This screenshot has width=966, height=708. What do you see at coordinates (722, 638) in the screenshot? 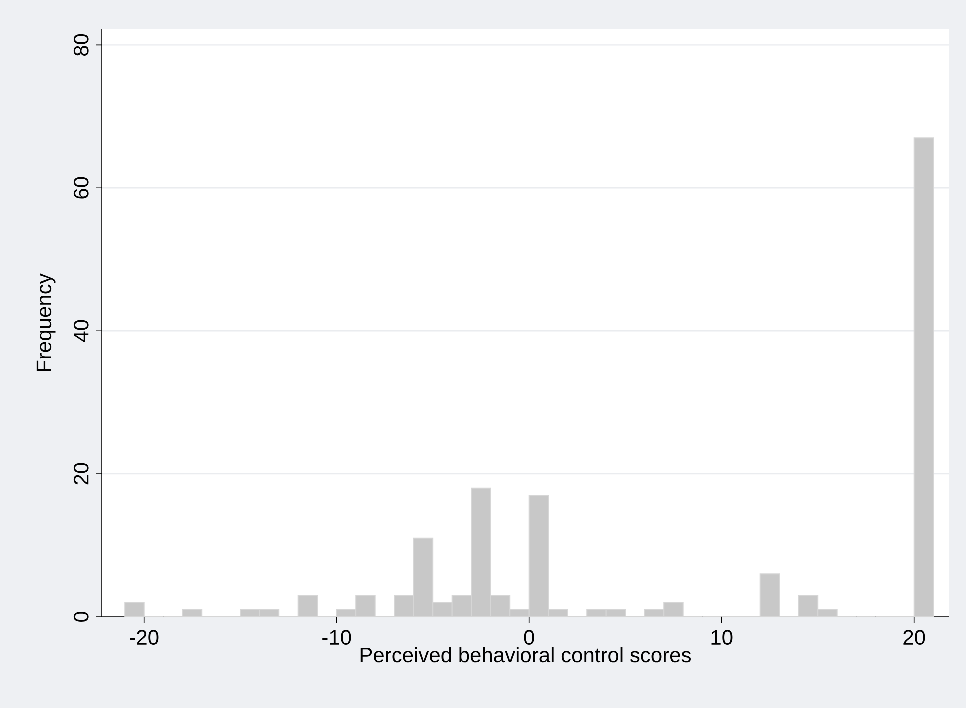
I see `x-tick-label: 10` at bounding box center [722, 638].